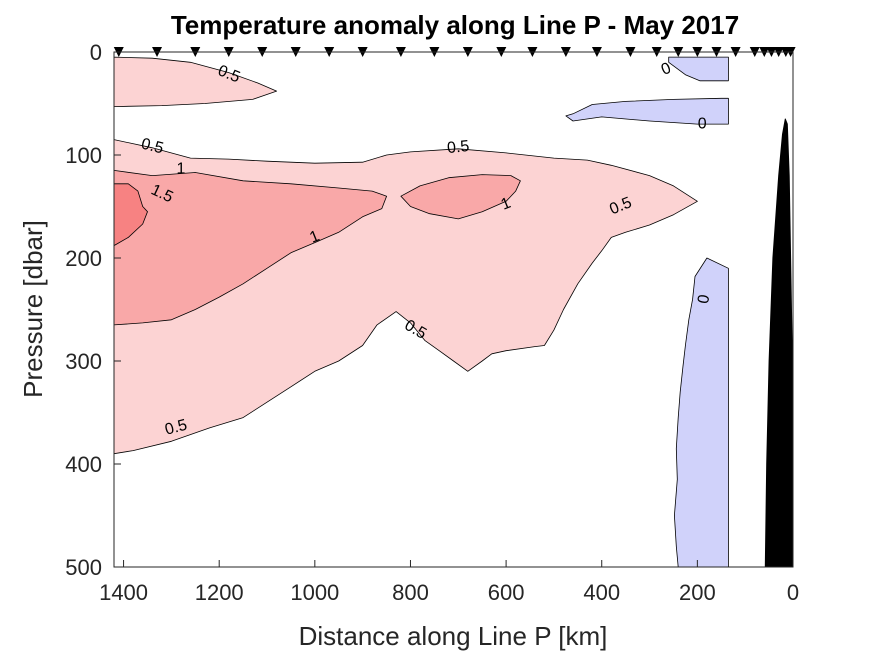 The width and height of the screenshot is (875, 656). I want to click on y-tick-label: 500, so click(83, 567).